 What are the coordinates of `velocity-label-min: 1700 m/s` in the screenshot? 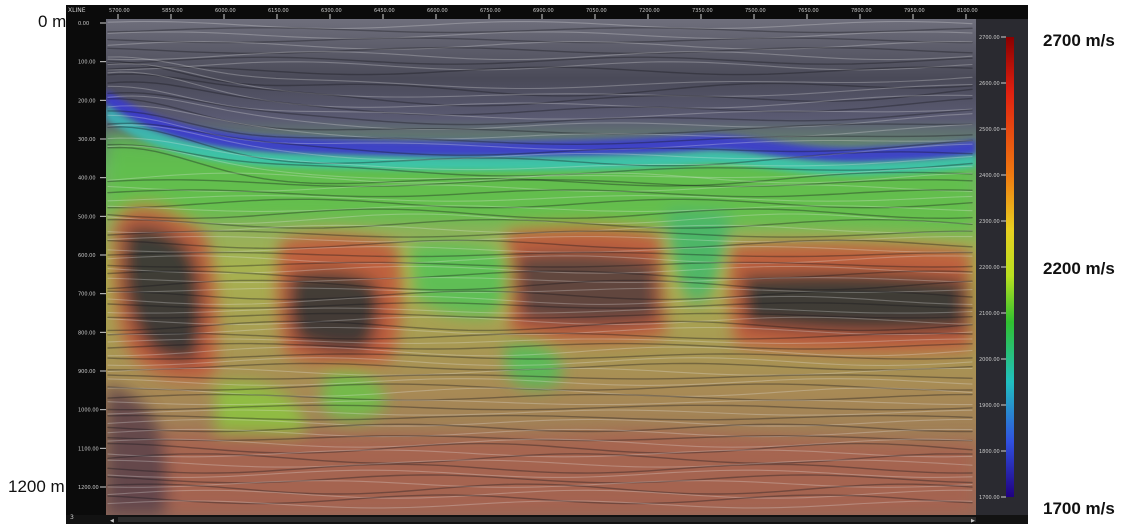 It's located at (1079, 508).